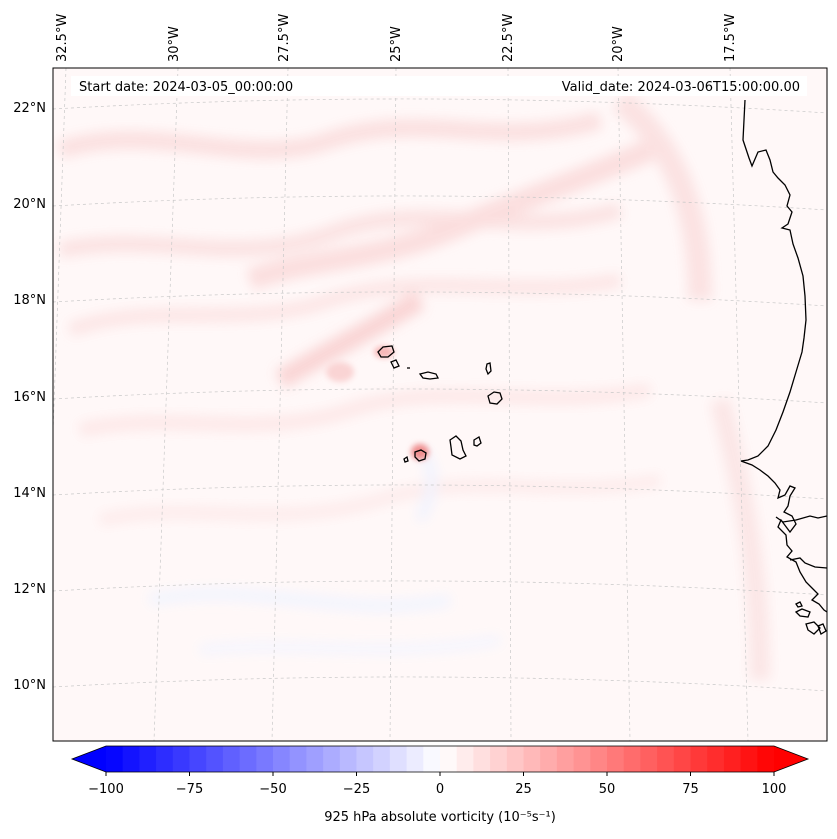 Image resolution: width=837 pixels, height=839 pixels. What do you see at coordinates (774, 789) in the screenshot?
I see `colorbar-tick-label: 100` at bounding box center [774, 789].